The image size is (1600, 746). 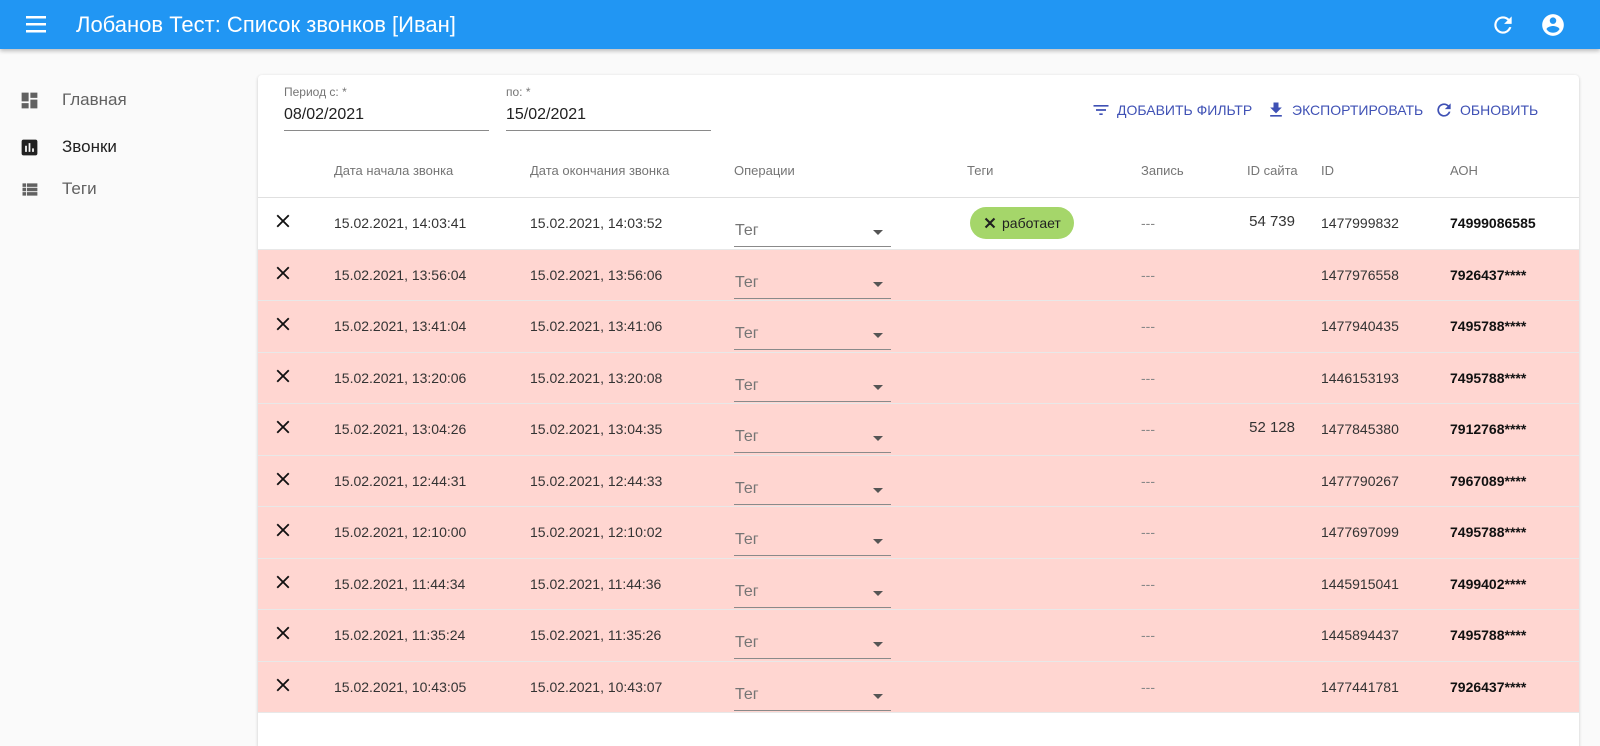 What do you see at coordinates (386, 108) in the screenshot?
I see `period-from-field: Период с: * 08/02/2021` at bounding box center [386, 108].